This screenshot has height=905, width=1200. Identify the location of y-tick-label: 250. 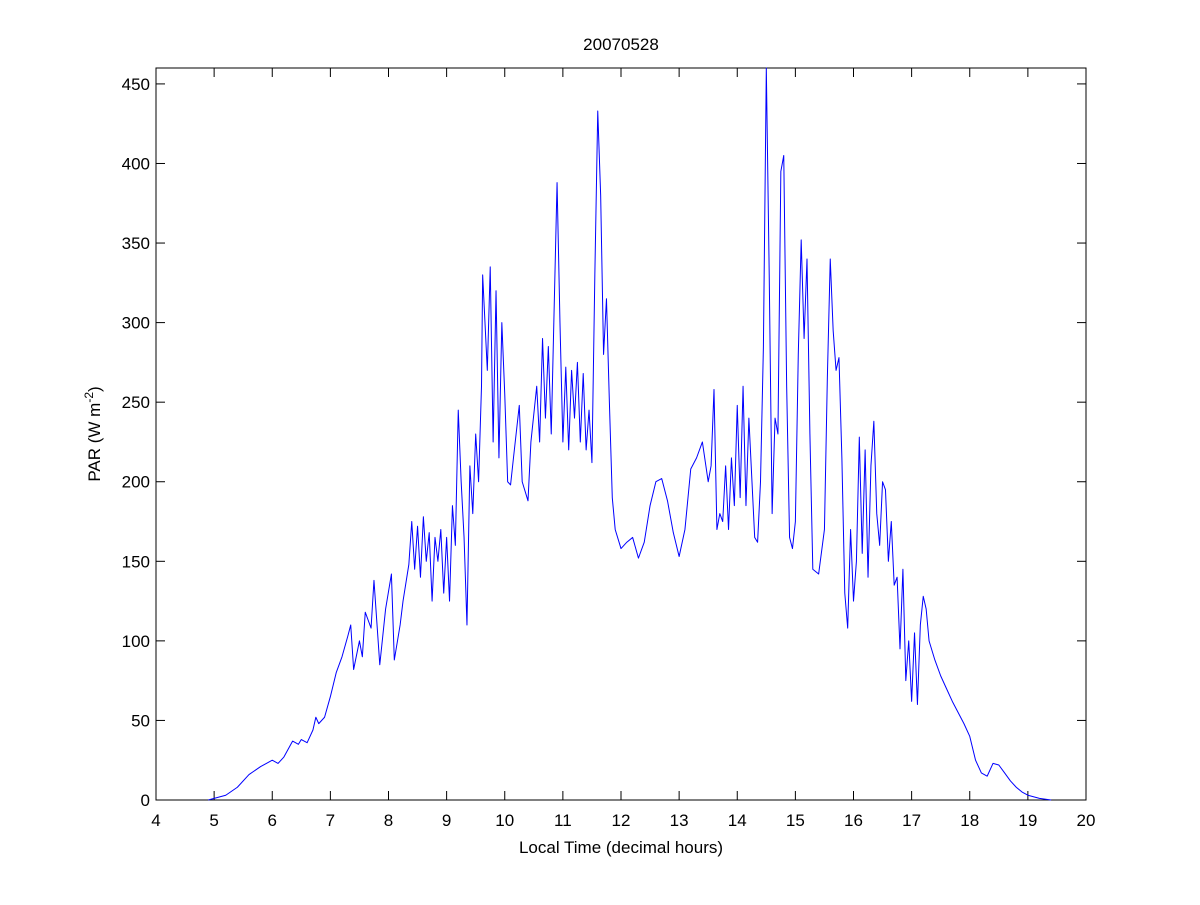
(136, 402).